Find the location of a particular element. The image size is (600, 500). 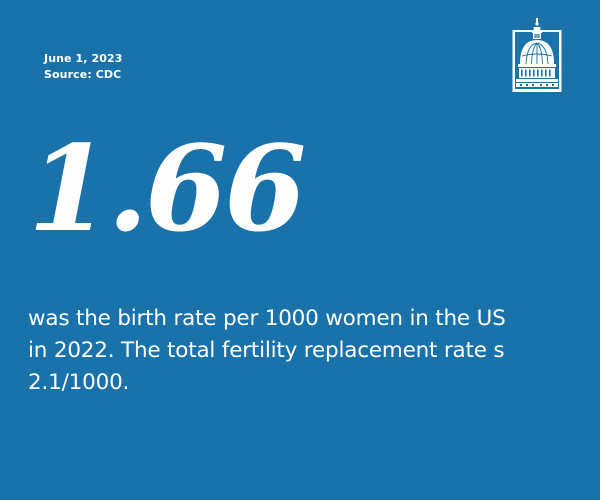

source-text: Source: CDC is located at coordinates (83, 74).